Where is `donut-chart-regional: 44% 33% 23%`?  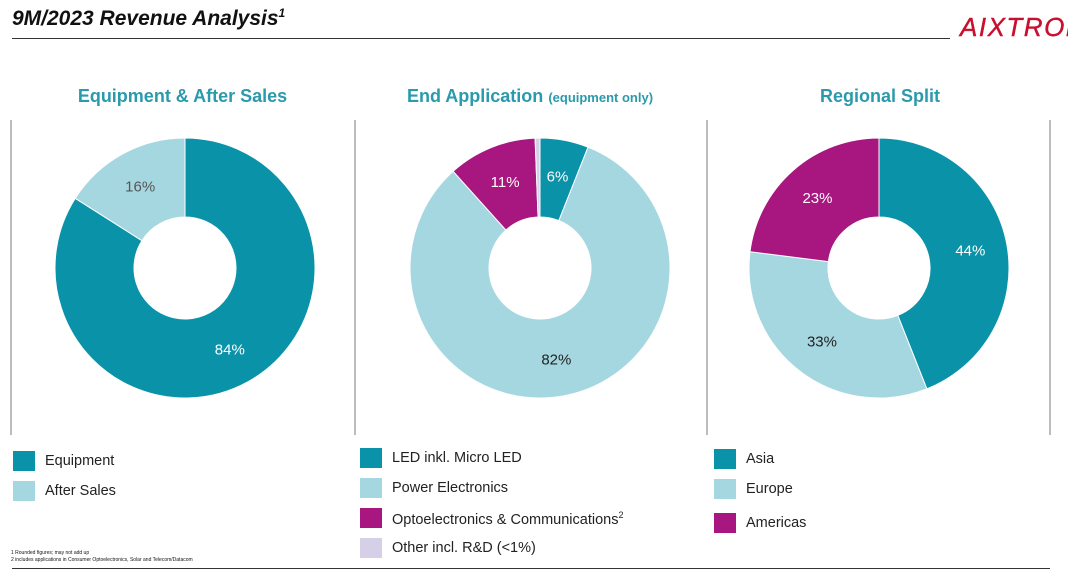 donut-chart-regional: 44% 33% 23% is located at coordinates (879, 268).